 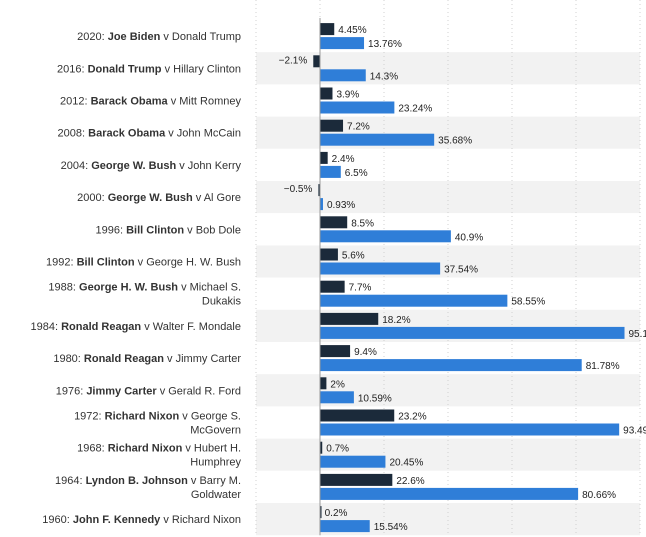 What do you see at coordinates (215, 463) in the screenshot?
I see `category-label: Humphrey` at bounding box center [215, 463].